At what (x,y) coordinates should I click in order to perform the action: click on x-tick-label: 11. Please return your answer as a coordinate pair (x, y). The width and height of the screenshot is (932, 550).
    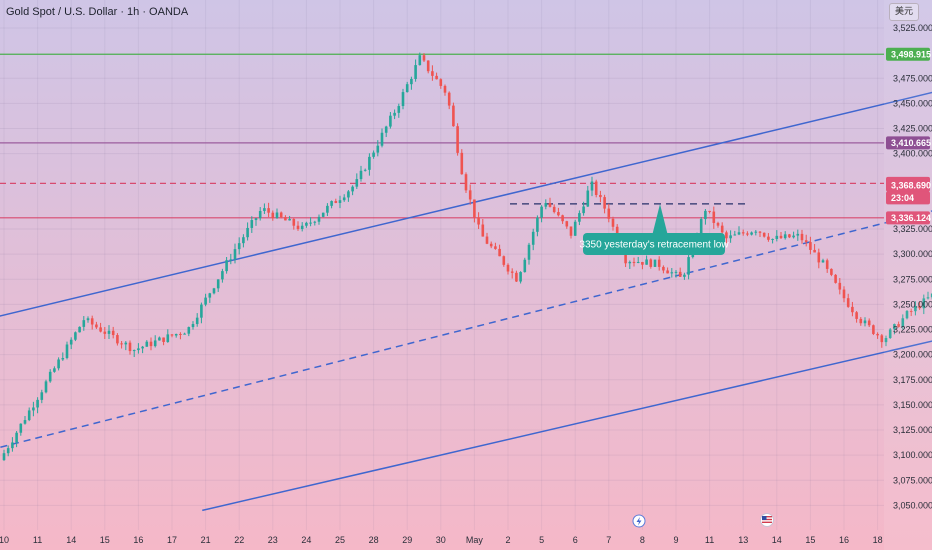
    Looking at the image, I should click on (37, 540).